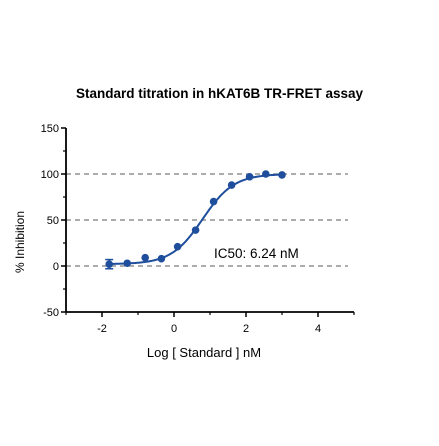  Describe the element at coordinates (53, 221) in the screenshot. I see `y-tick-label: 50` at that location.